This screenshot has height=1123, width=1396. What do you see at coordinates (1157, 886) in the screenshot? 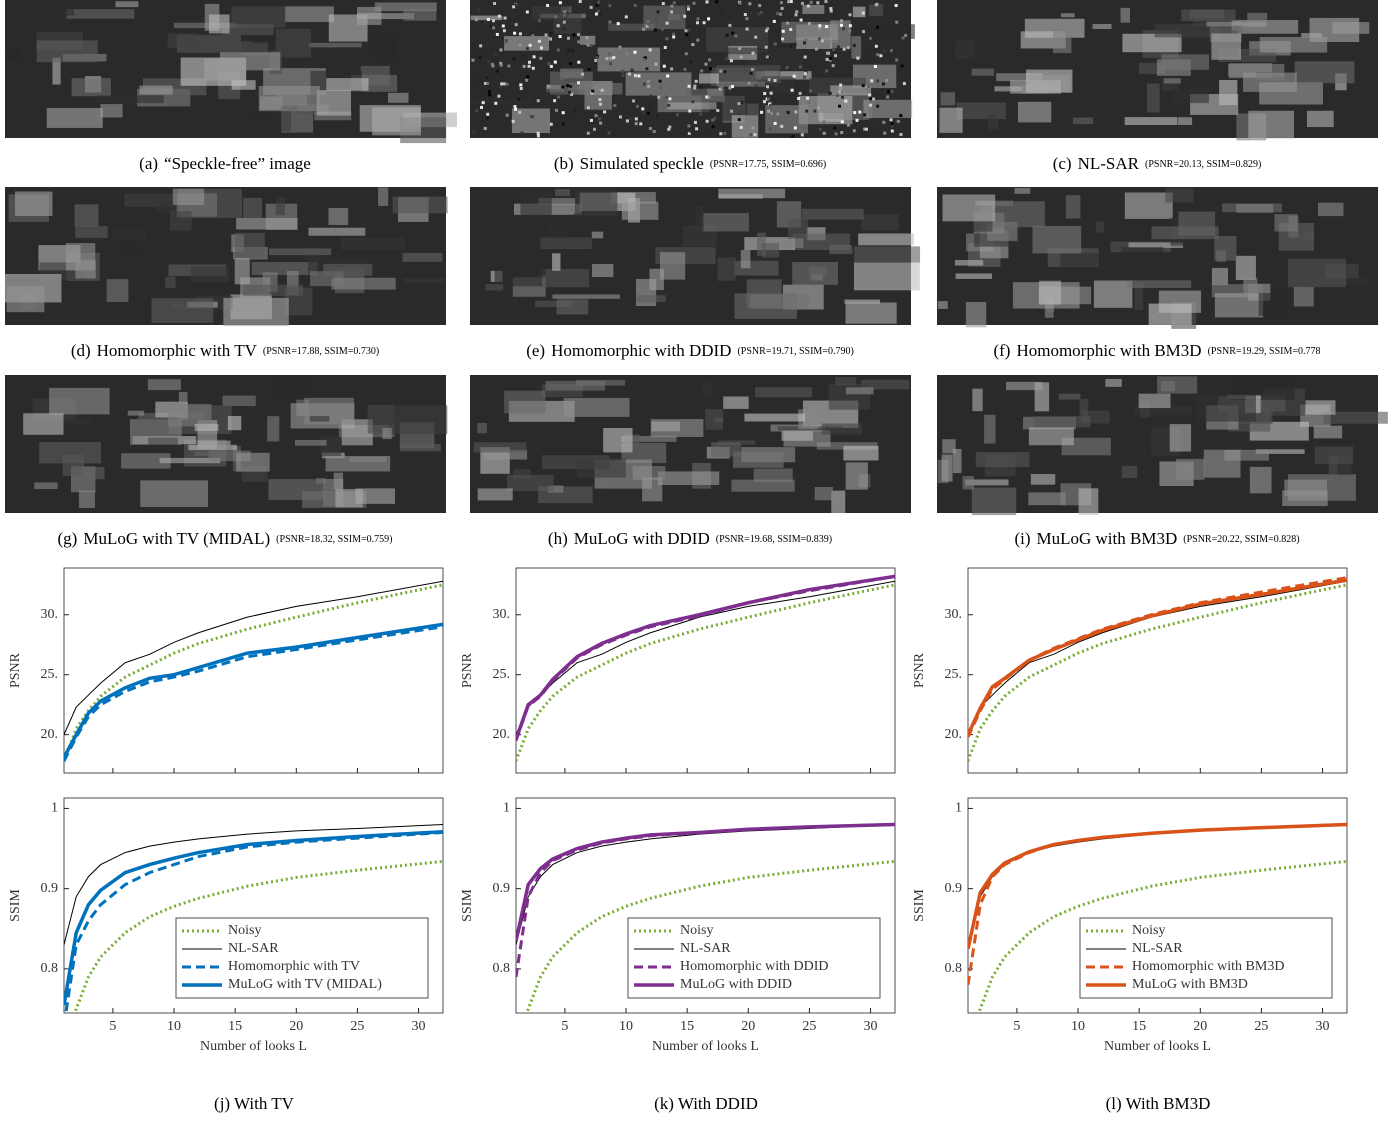
I see `series-line` at bounding box center [1157, 886].